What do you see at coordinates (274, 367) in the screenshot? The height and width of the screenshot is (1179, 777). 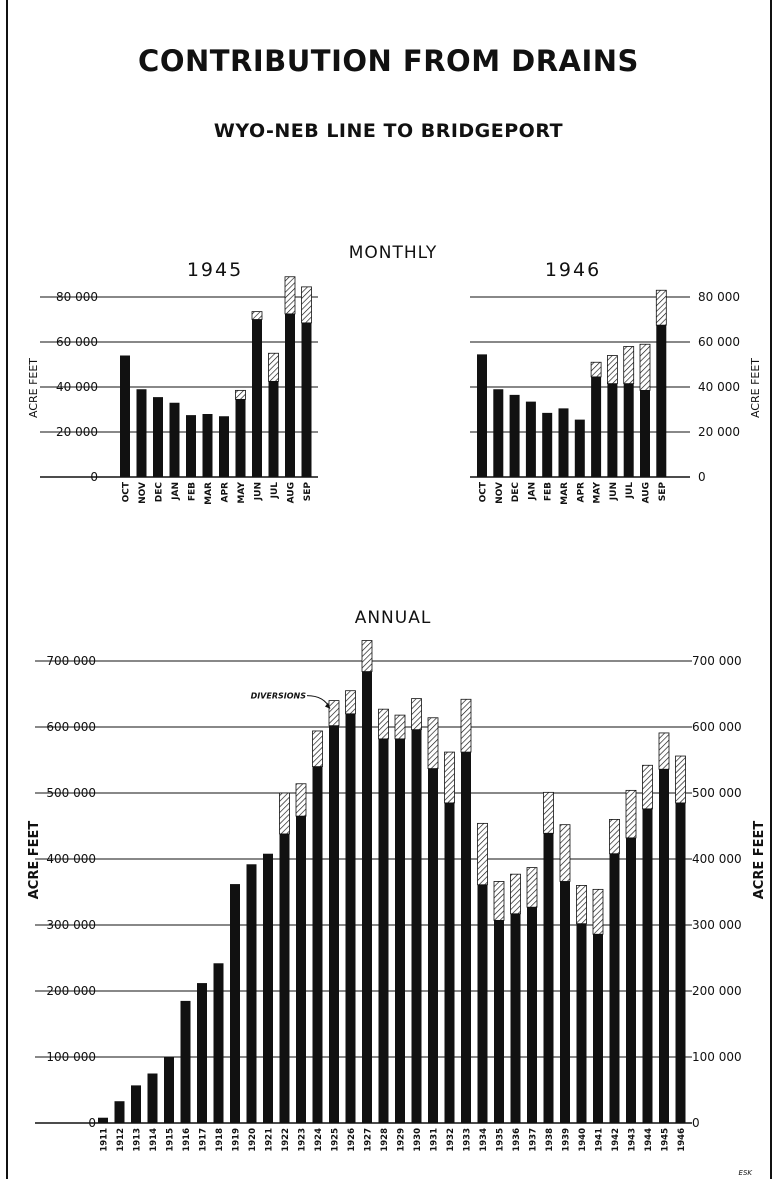 I see `monthly-1945-bar-jul-diversions` at bounding box center [274, 367].